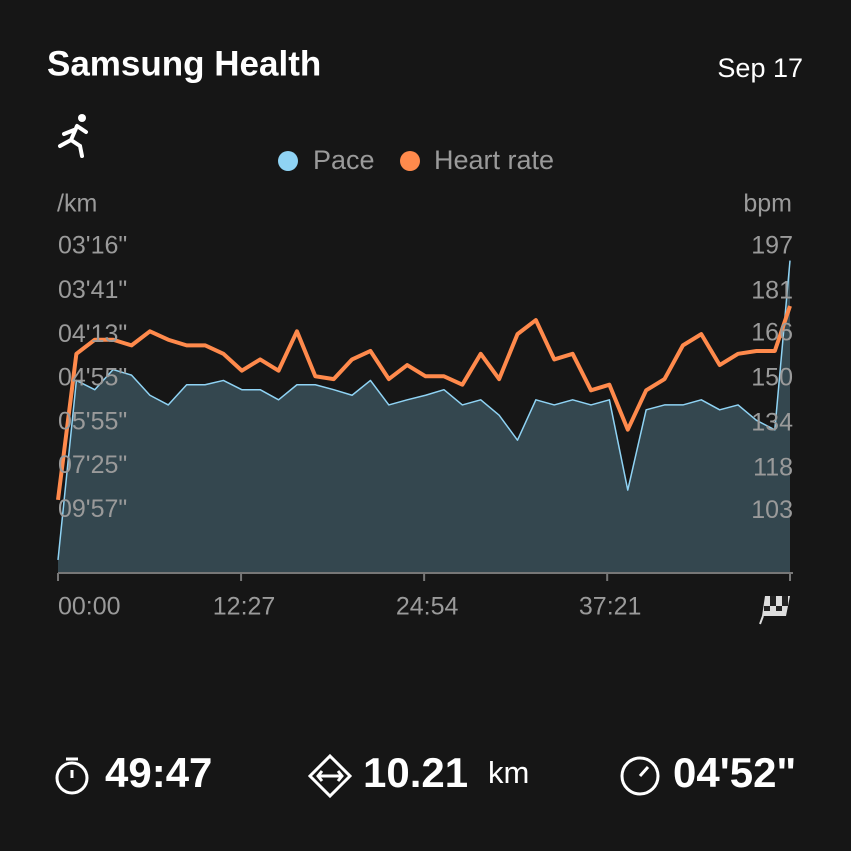 The height and width of the screenshot is (851, 851). Describe the element at coordinates (92, 334) in the screenshot. I see `y-tick-label: 04'13"` at that location.